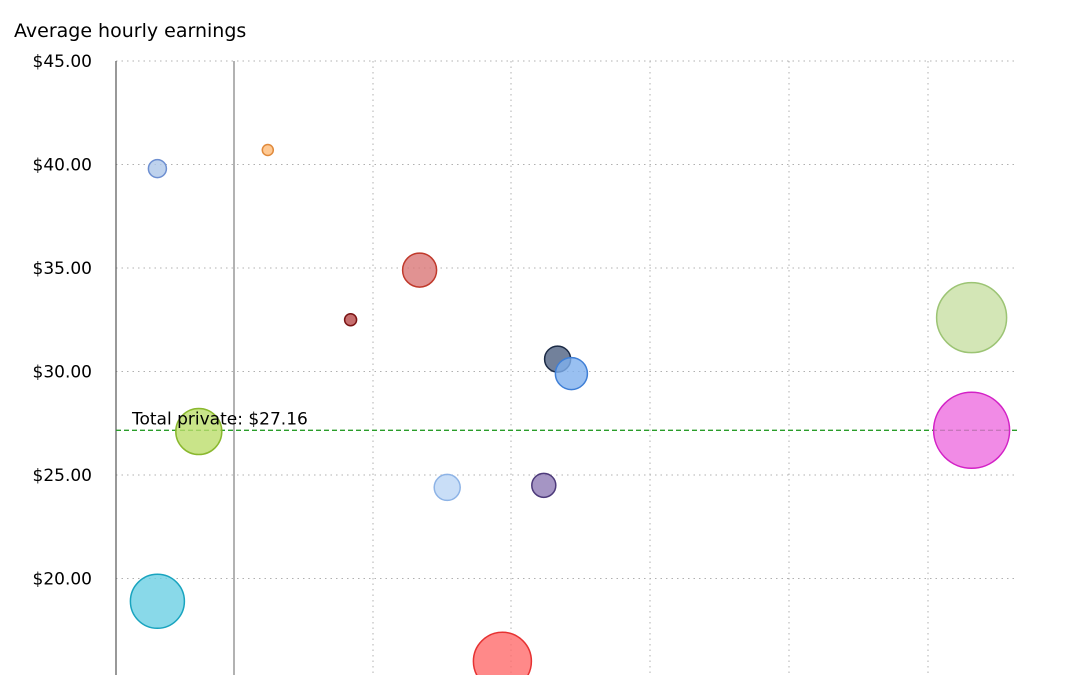  Describe the element at coordinates (62, 476) in the screenshot. I see `y-tick-label: $25.00` at that location.